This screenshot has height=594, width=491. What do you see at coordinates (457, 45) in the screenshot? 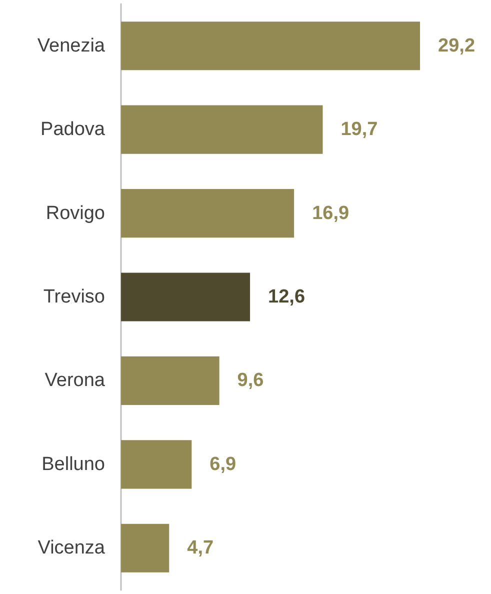
I see `data-label: 29,2` at bounding box center [457, 45].